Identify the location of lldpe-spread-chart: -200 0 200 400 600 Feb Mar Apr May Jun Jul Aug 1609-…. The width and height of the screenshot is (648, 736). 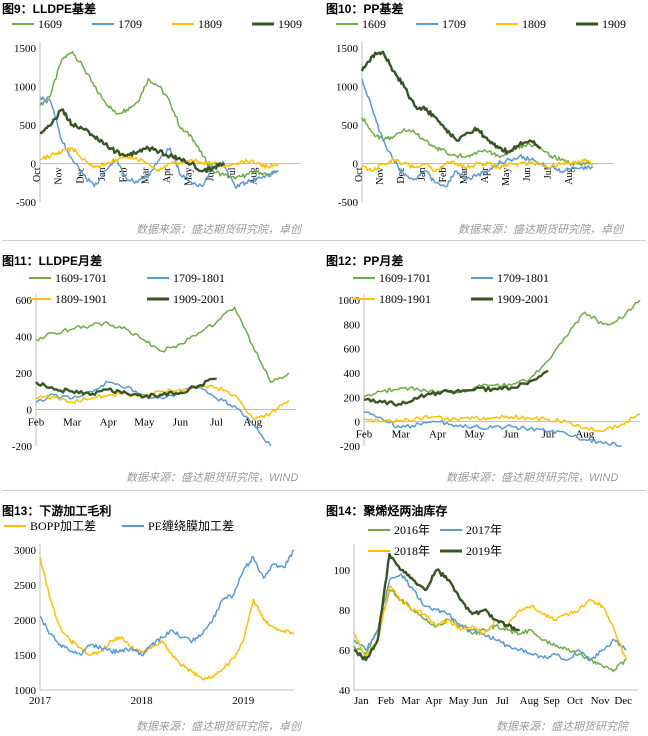
(154, 362).